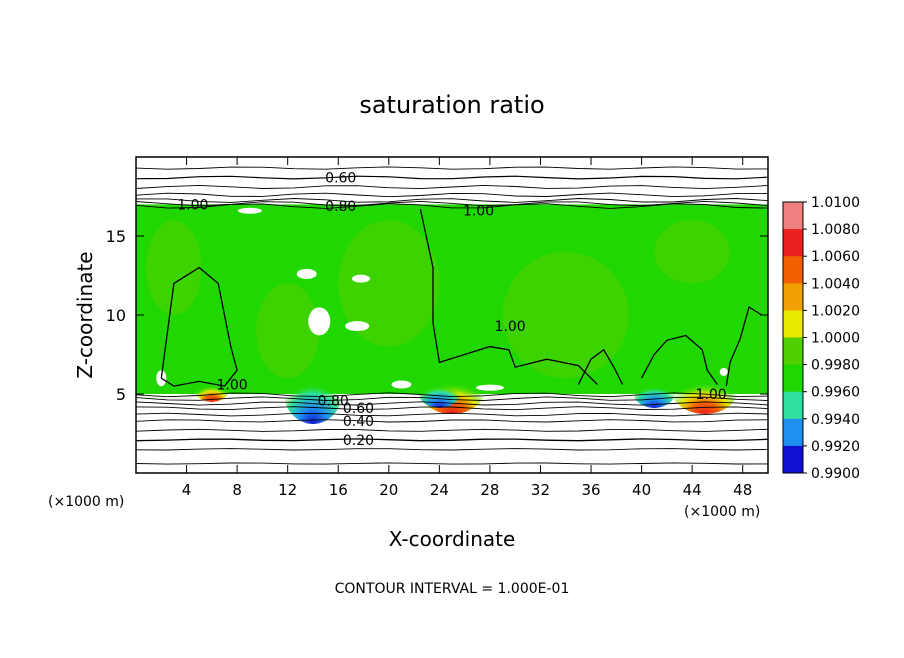  I want to click on contour-interval-note: CONTOUR INTERVAL = 1.000E-01, so click(452, 589).